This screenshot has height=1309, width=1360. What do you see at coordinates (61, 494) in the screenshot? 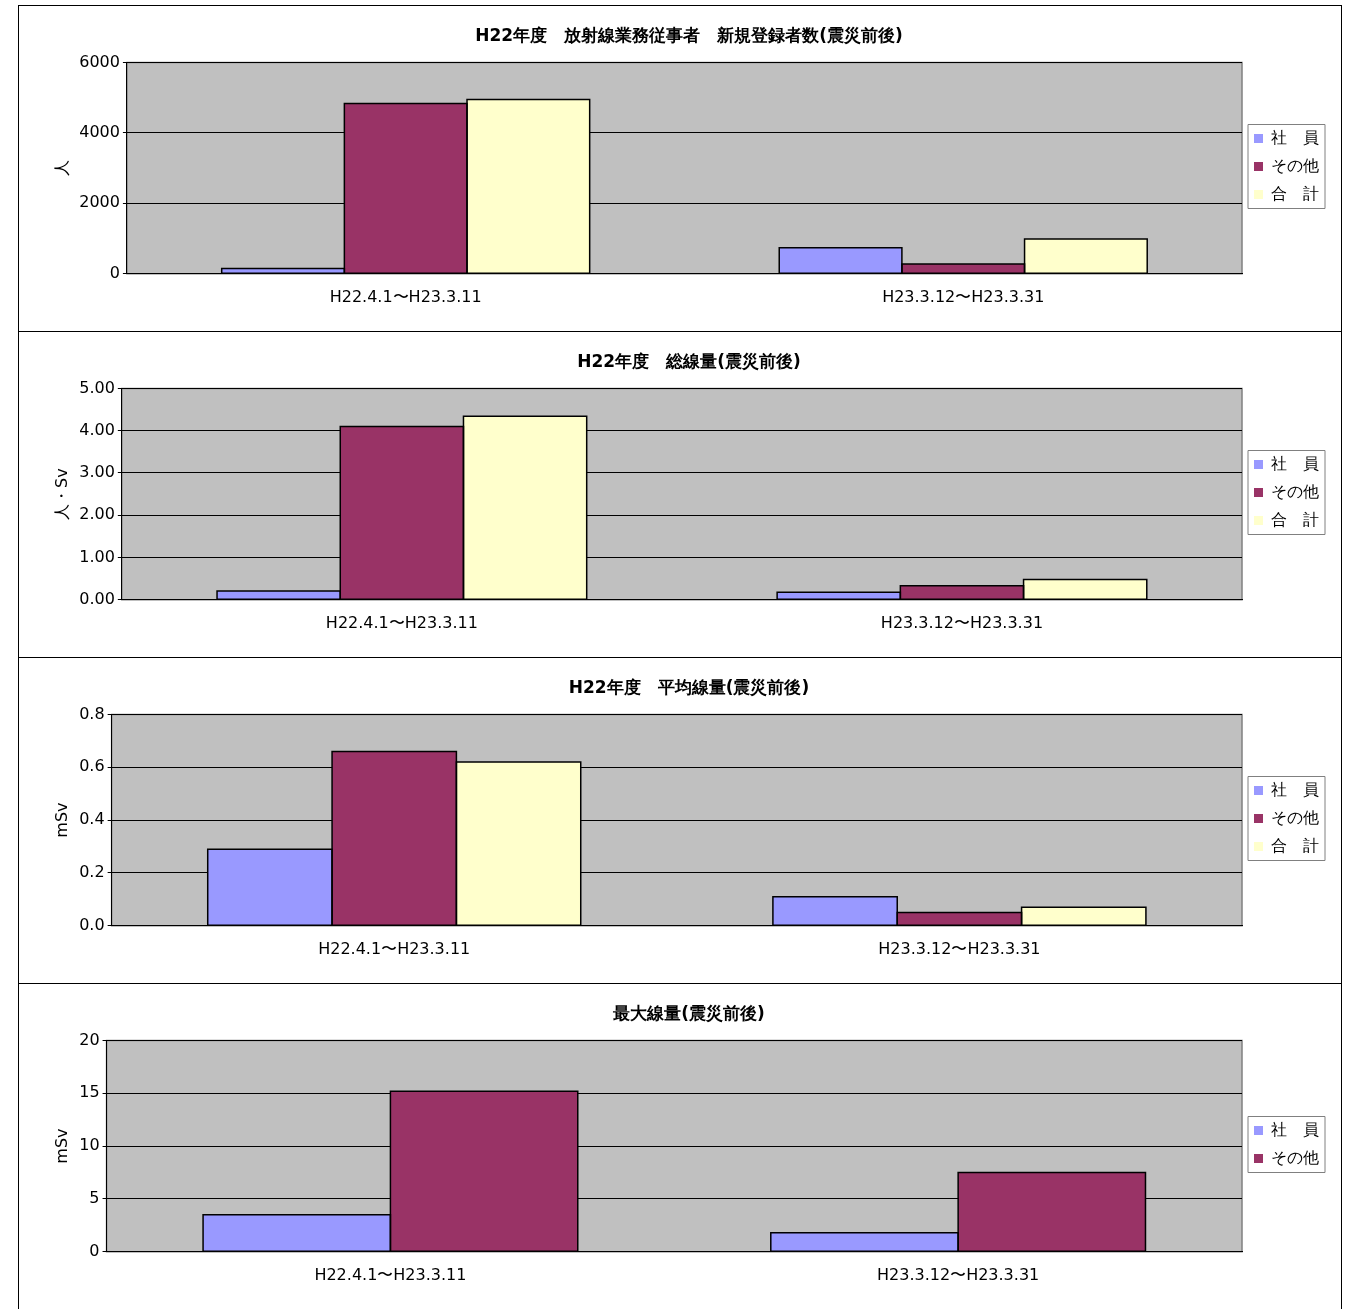
I see `y-axis-title: 人・Sv` at bounding box center [61, 494].